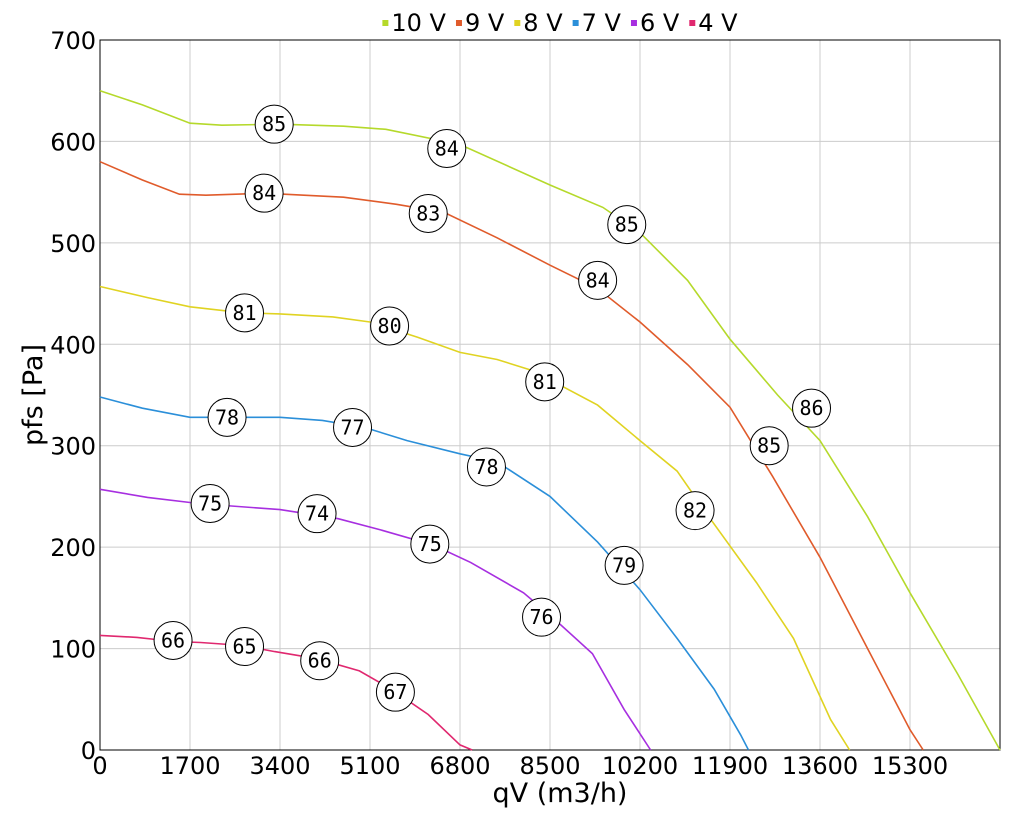  I want to click on marker-label: 82, so click(695, 511).